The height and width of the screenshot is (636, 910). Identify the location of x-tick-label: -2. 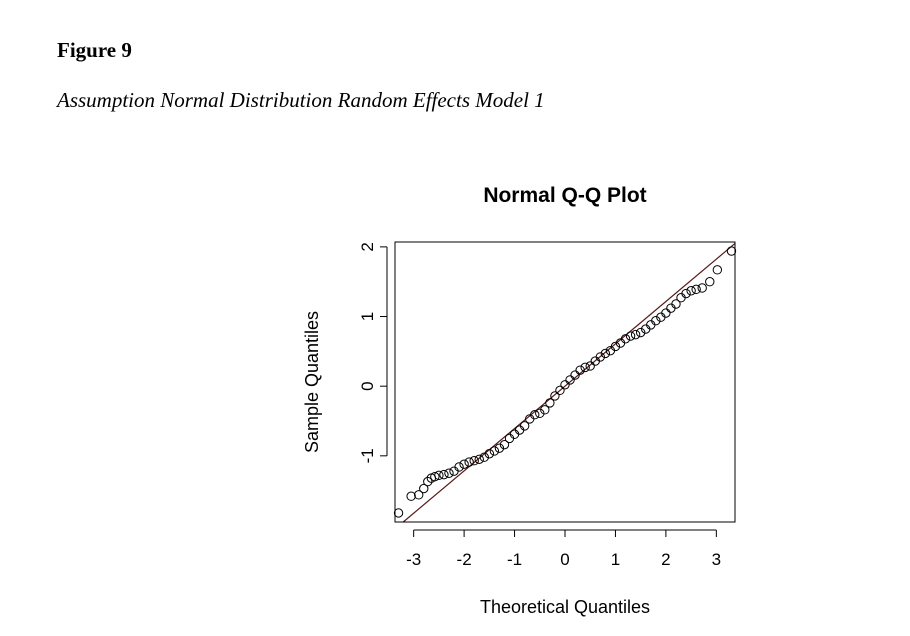
(464, 559).